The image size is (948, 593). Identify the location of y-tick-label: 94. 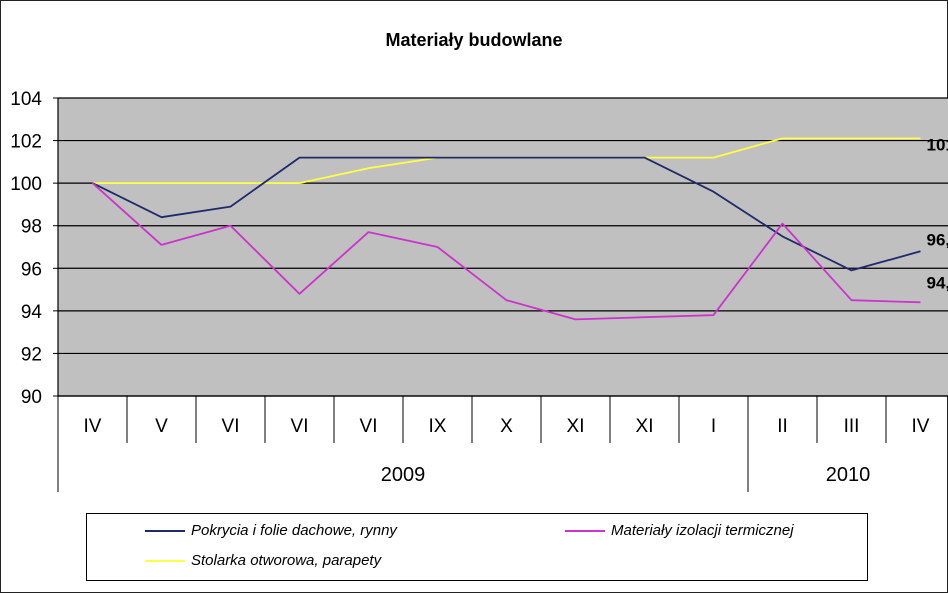
(32, 312).